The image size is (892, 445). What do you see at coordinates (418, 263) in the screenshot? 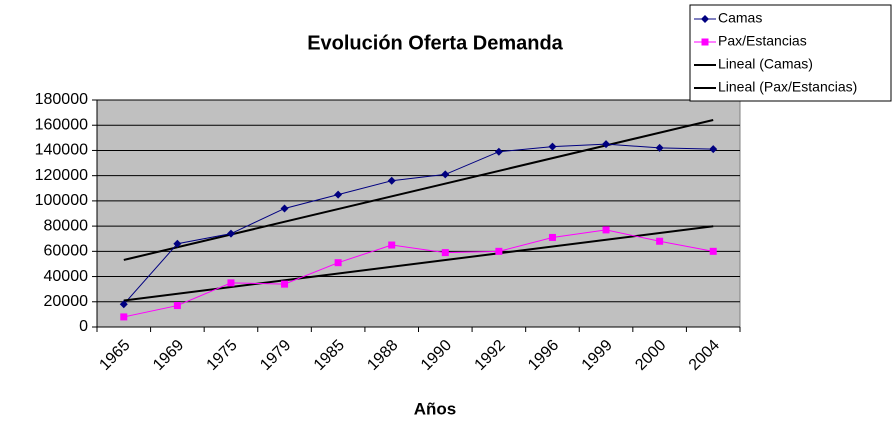
I see `trendline` at bounding box center [418, 263].